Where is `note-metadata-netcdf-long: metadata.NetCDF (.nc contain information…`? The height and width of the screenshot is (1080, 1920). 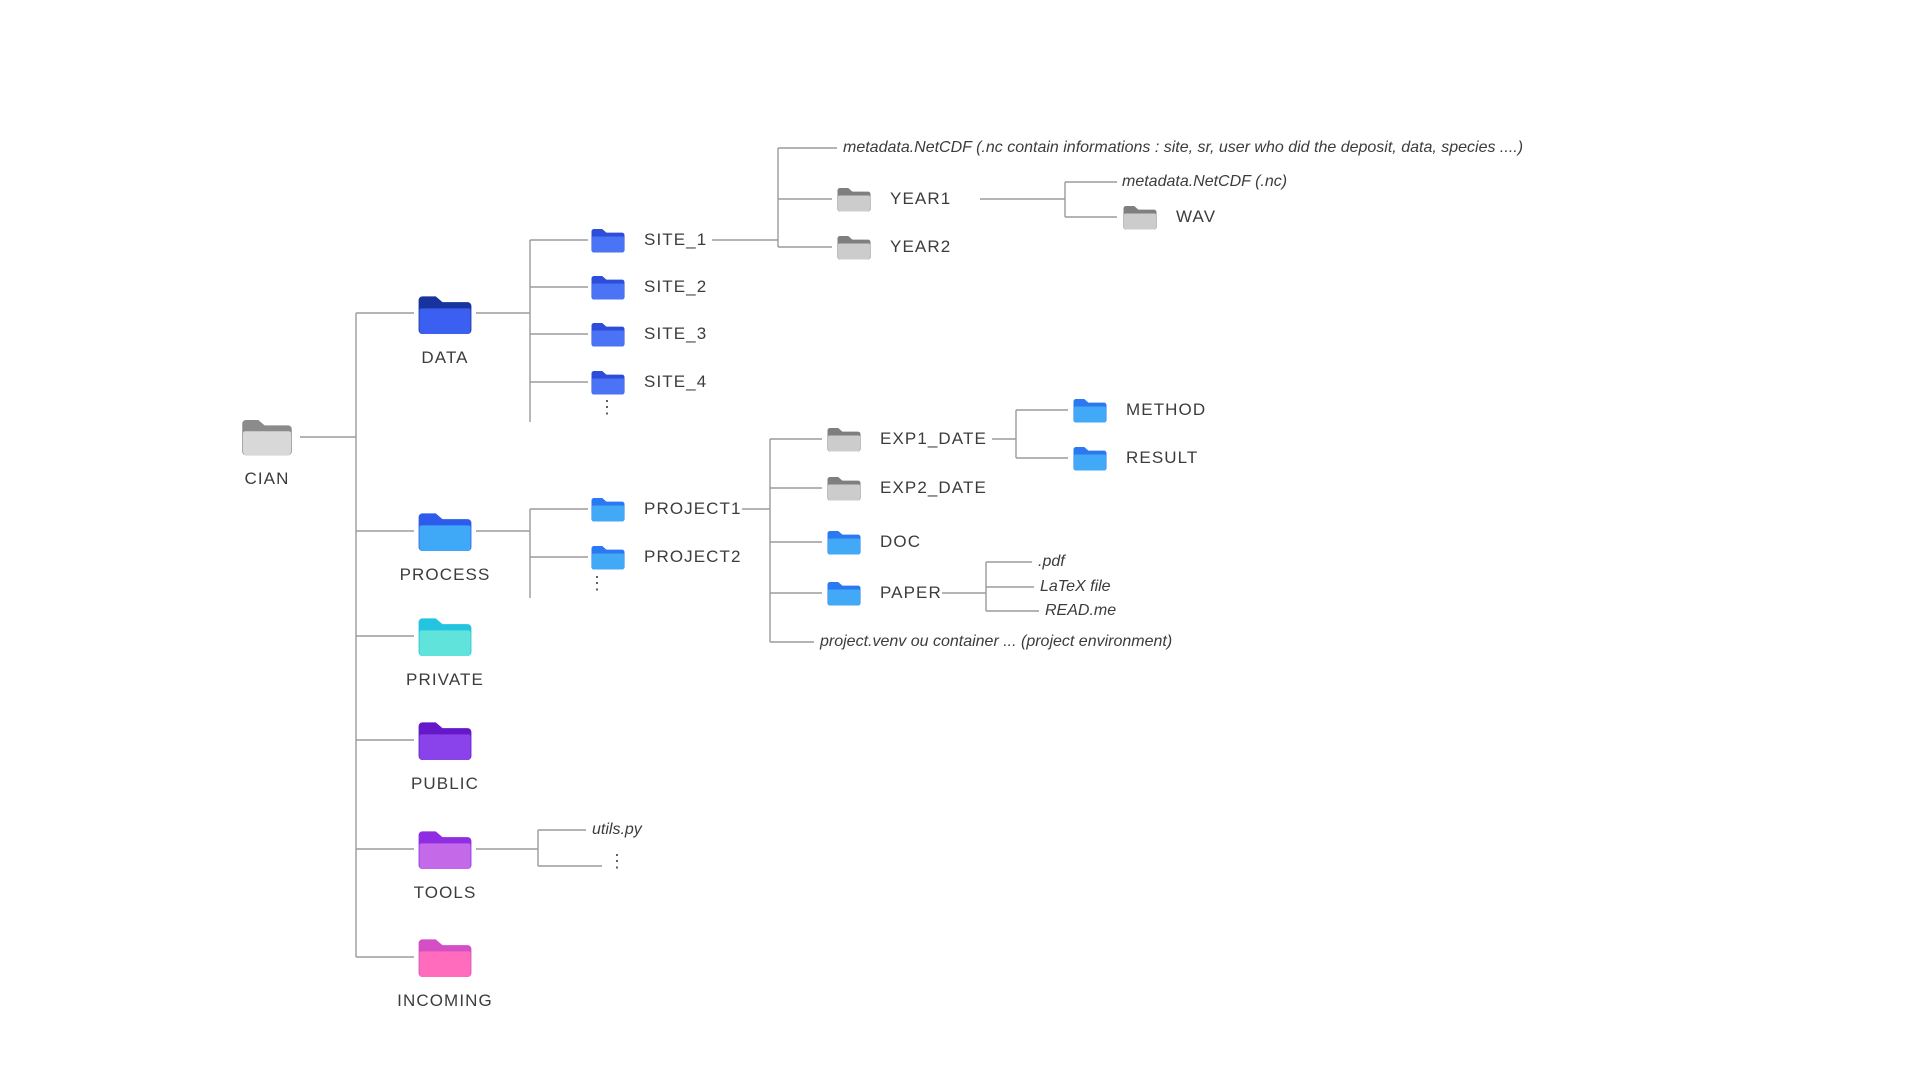
note-metadata-netcdf-long: metadata.NetCDF (.nc contain information… is located at coordinates (1183, 147).